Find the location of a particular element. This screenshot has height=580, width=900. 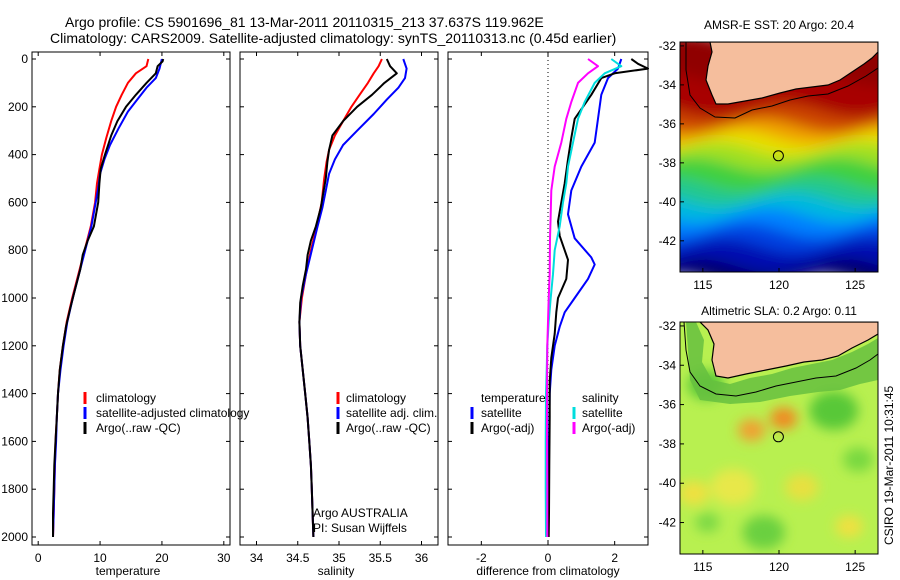

x-tick-label: 34.5 is located at coordinates (298, 558).